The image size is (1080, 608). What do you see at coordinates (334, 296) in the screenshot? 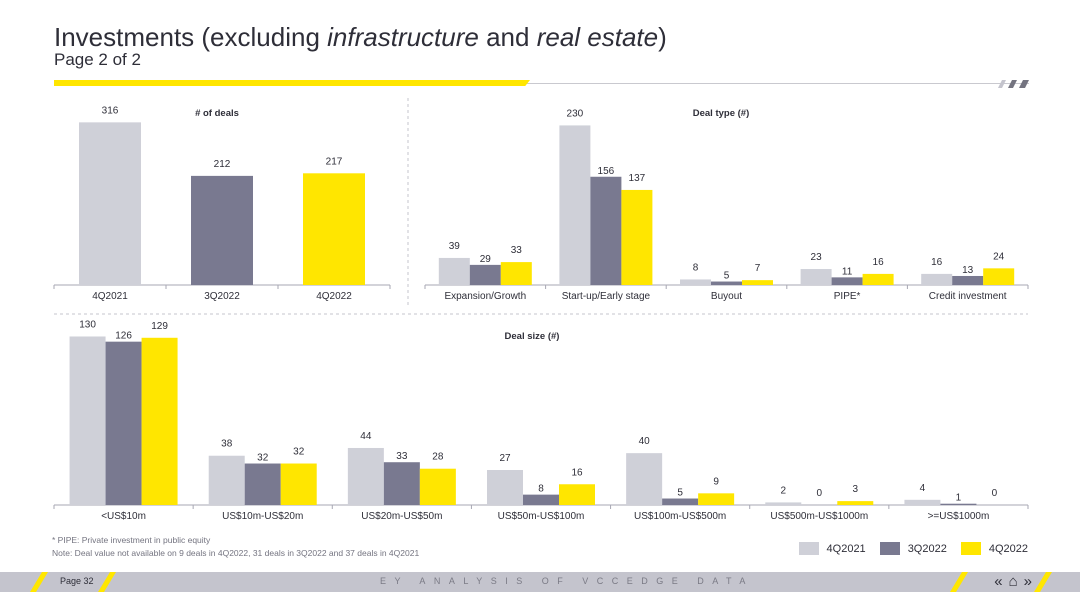
I see `x-tick-label: 4Q2022` at bounding box center [334, 296].